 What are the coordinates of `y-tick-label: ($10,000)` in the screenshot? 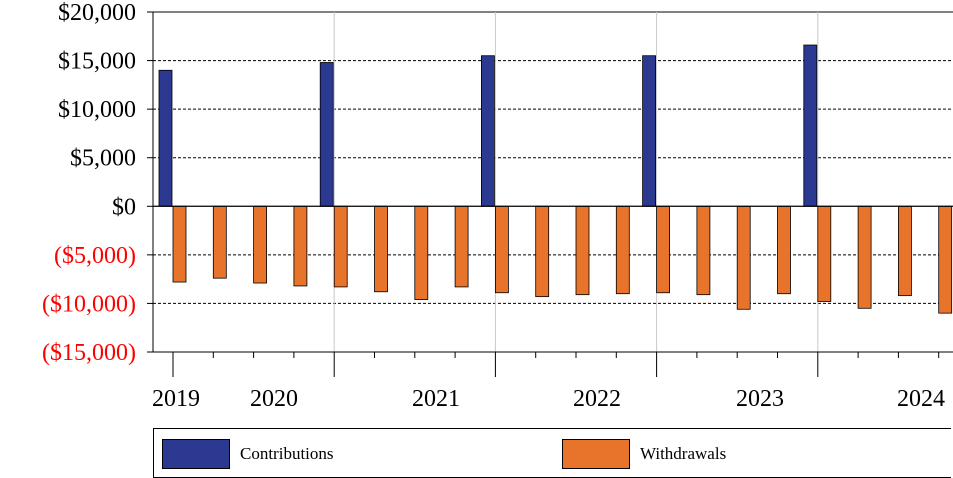 It's located at (89, 304).